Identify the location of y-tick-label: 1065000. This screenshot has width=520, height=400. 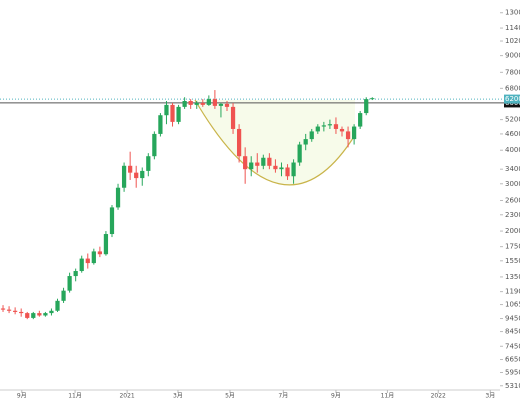
(512, 305).